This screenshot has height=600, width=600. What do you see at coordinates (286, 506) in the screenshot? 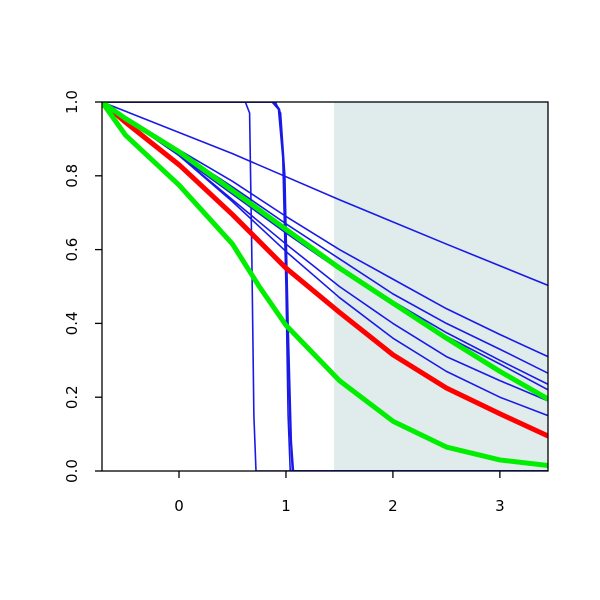
I see `x-tick-label: 1` at bounding box center [286, 506].